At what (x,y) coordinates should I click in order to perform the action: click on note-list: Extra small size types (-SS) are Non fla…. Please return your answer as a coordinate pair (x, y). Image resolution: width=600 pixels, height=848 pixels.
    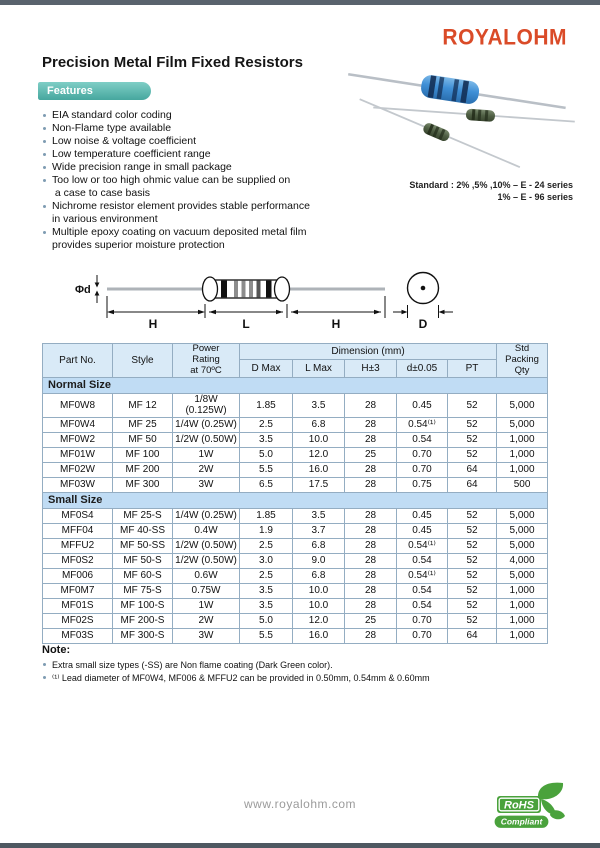
    Looking at the image, I should click on (277, 671).